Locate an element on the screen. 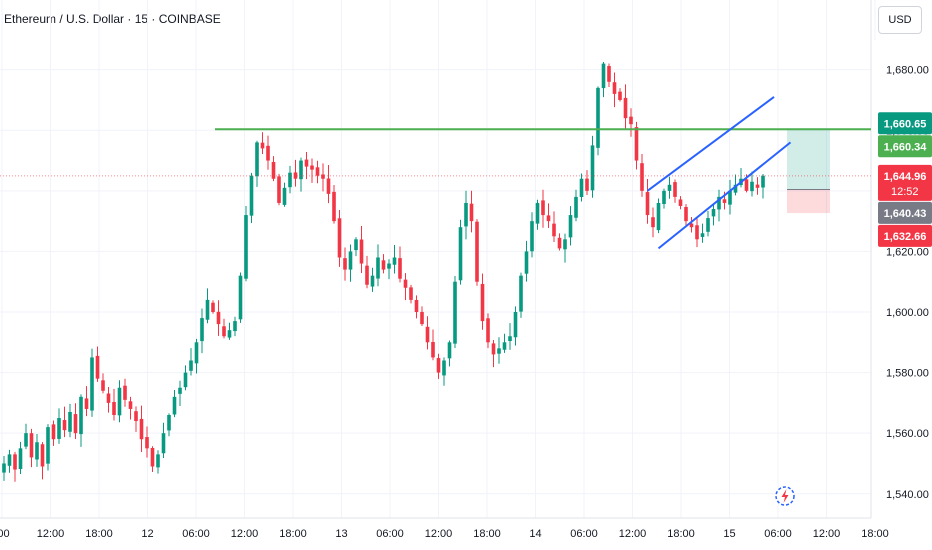 The width and height of the screenshot is (932, 550). long-position-tool is located at coordinates (808, 171).